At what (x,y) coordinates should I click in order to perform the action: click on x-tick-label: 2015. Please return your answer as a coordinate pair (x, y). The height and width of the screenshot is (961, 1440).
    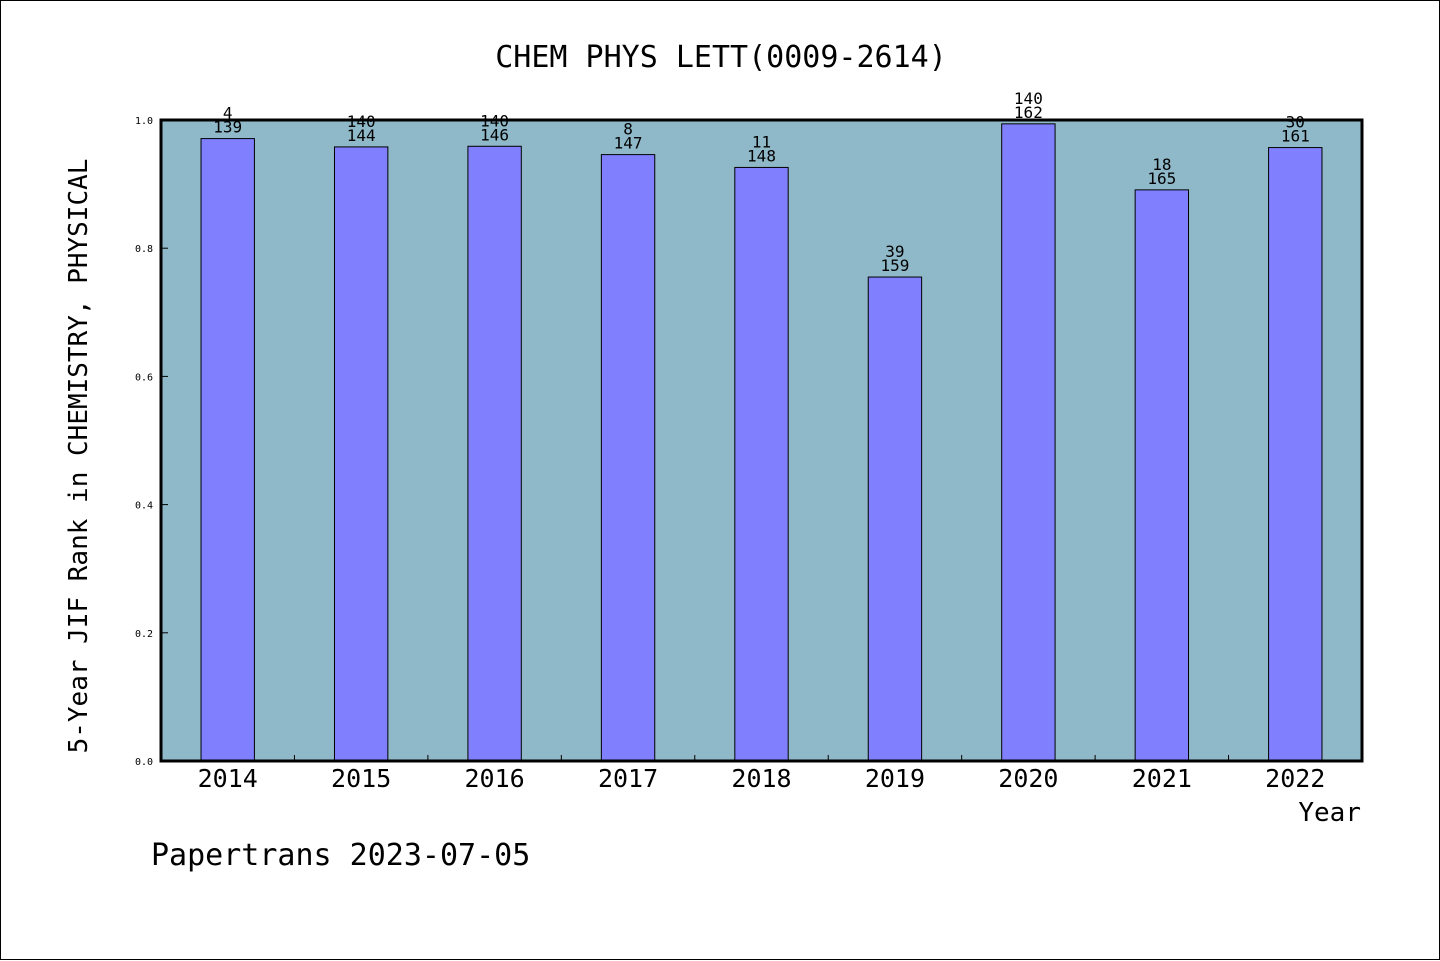
    Looking at the image, I should click on (361, 778).